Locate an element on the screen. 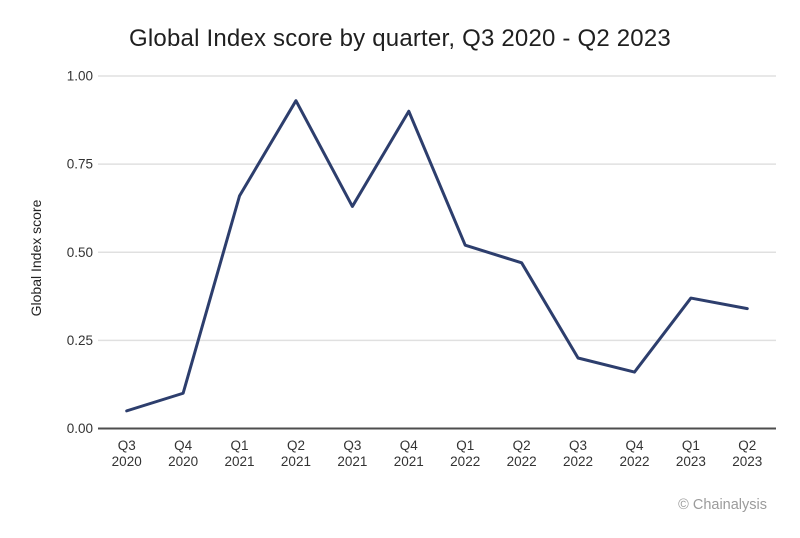 This screenshot has height=538, width=800. y-tick-label: 0.00 is located at coordinates (80, 428).